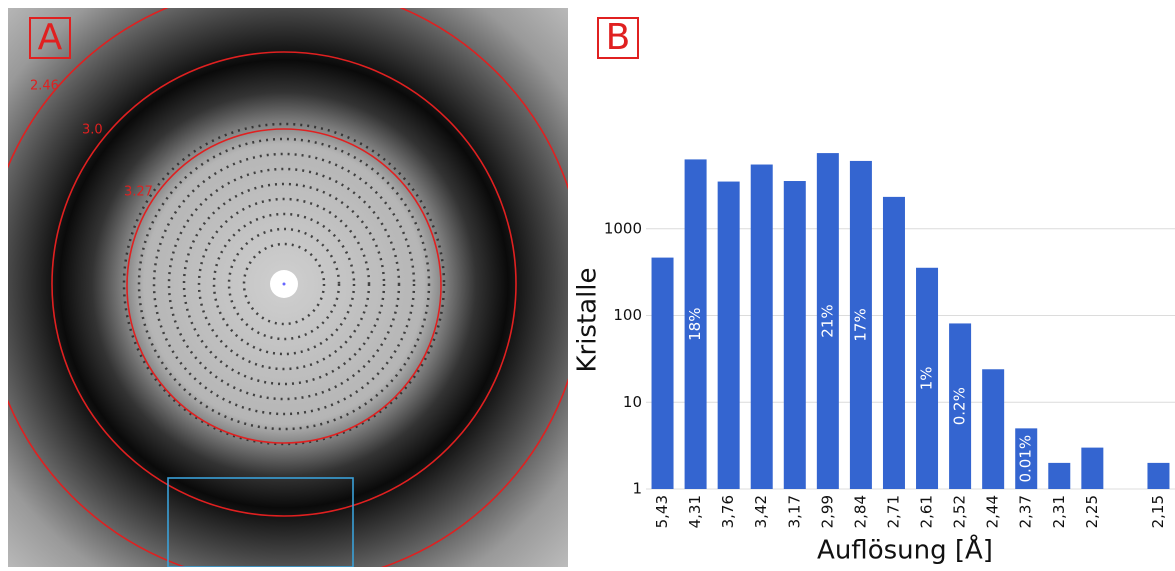 This screenshot has width=1175, height=571. What do you see at coordinates (794, 511) in the screenshot?
I see `x-tick-label: 3,17` at bounding box center [794, 511].